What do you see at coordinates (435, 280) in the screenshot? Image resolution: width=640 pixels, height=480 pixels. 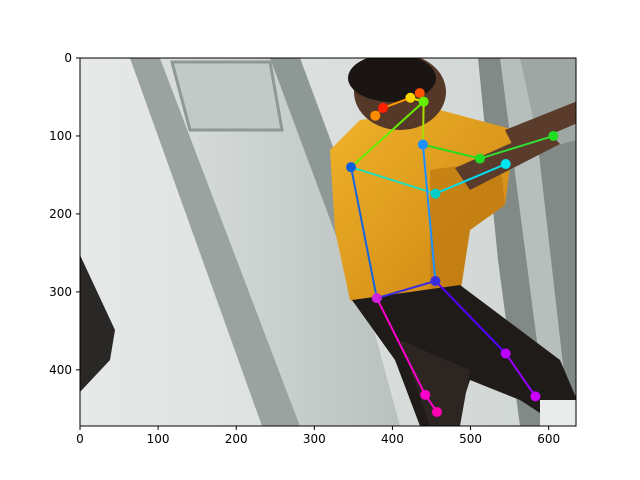 I see `keypoint-right-hip` at bounding box center [435, 280].